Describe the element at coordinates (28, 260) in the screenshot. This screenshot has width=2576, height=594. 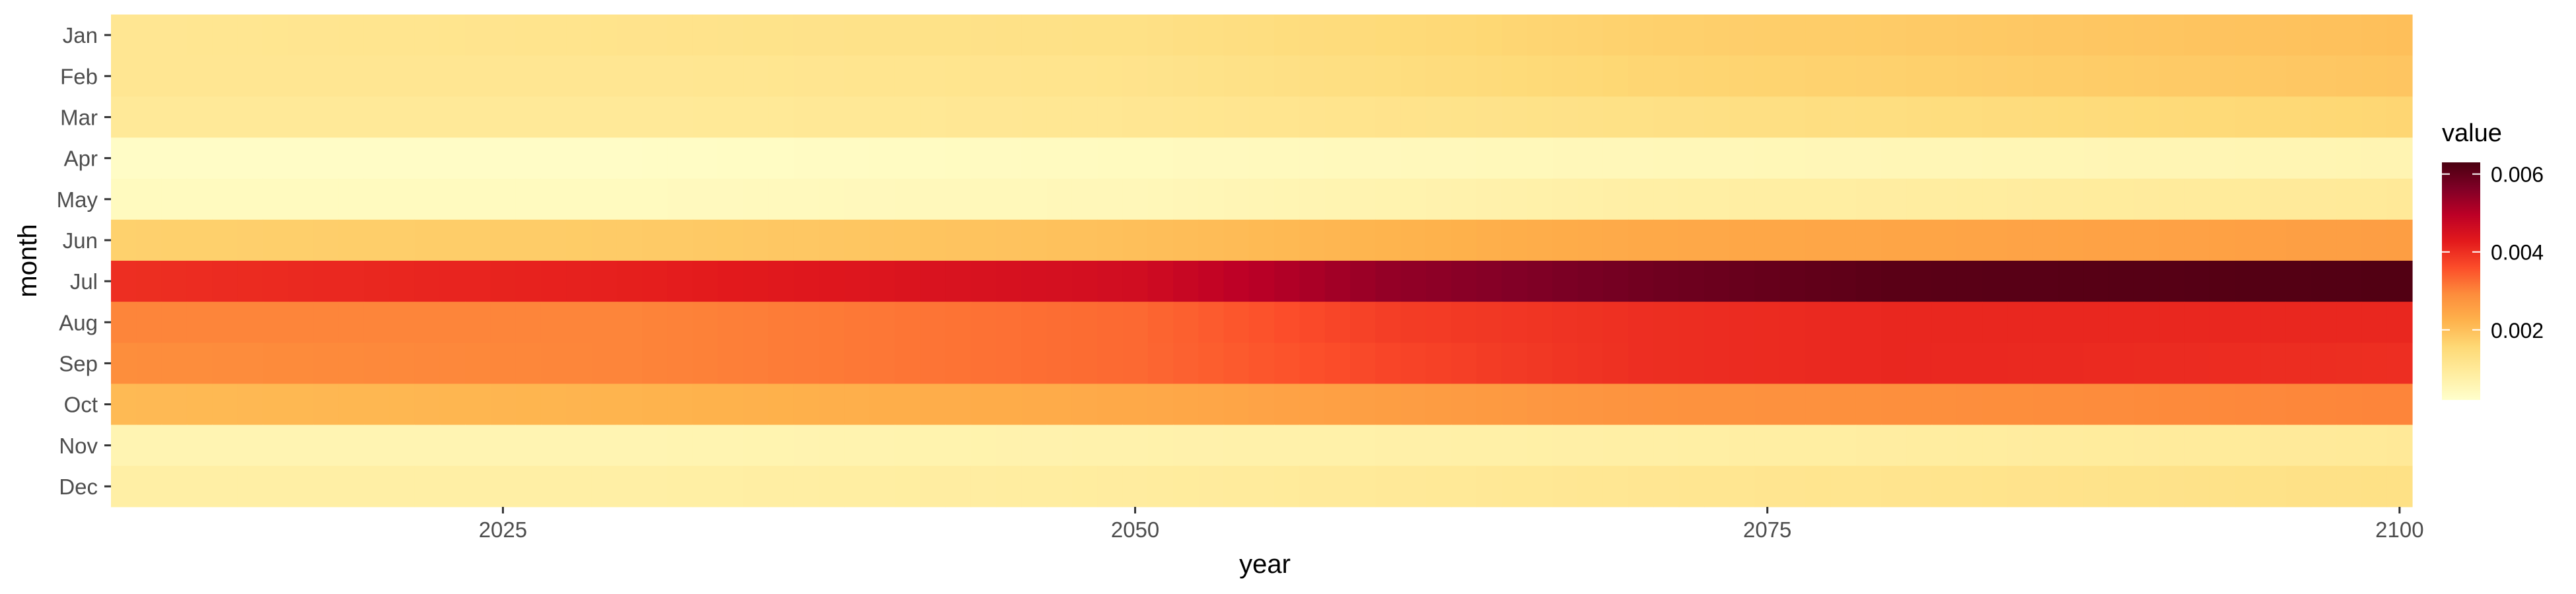
I see `y-axis-title: month` at that location.